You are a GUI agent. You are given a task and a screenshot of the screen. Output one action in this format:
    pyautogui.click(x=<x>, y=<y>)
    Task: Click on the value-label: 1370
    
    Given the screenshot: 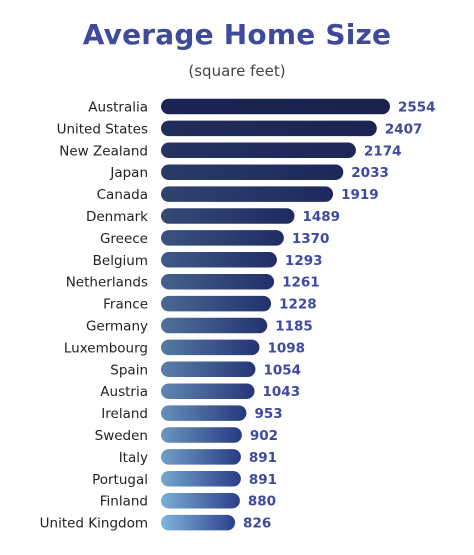 What is the action you would take?
    pyautogui.click(x=311, y=239)
    